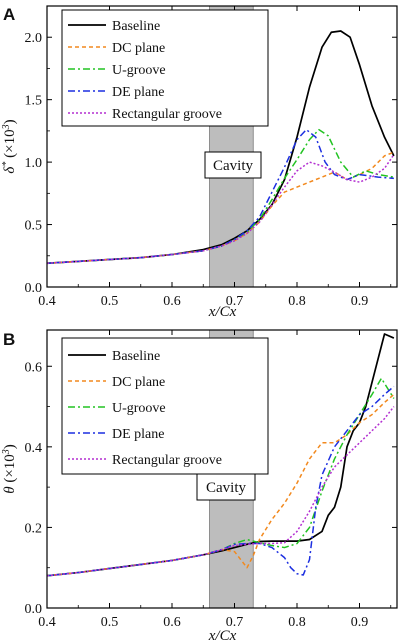 This screenshot has width=401, height=643. Describe the element at coordinates (10, 146) in the screenshot. I see `y-axis-title: δ* (×103)` at that location.